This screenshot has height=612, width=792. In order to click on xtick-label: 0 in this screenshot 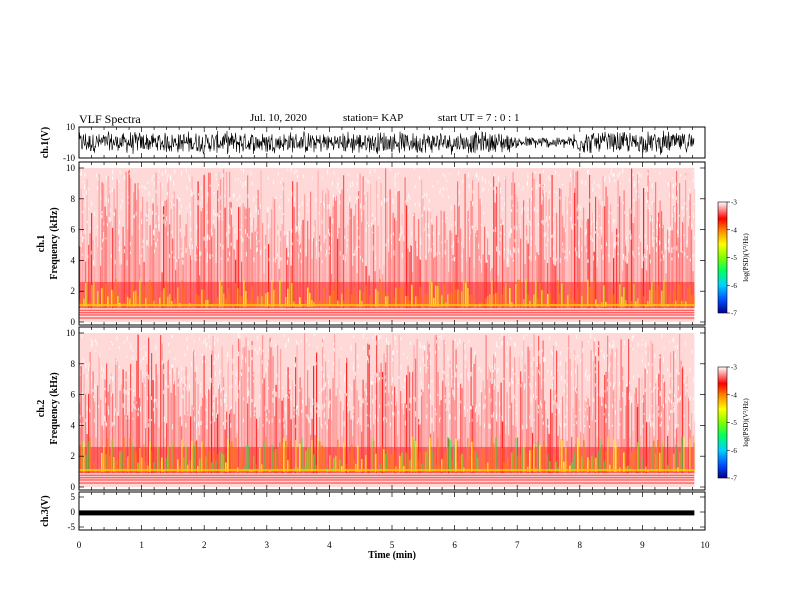, I will do `click(79, 545)`.